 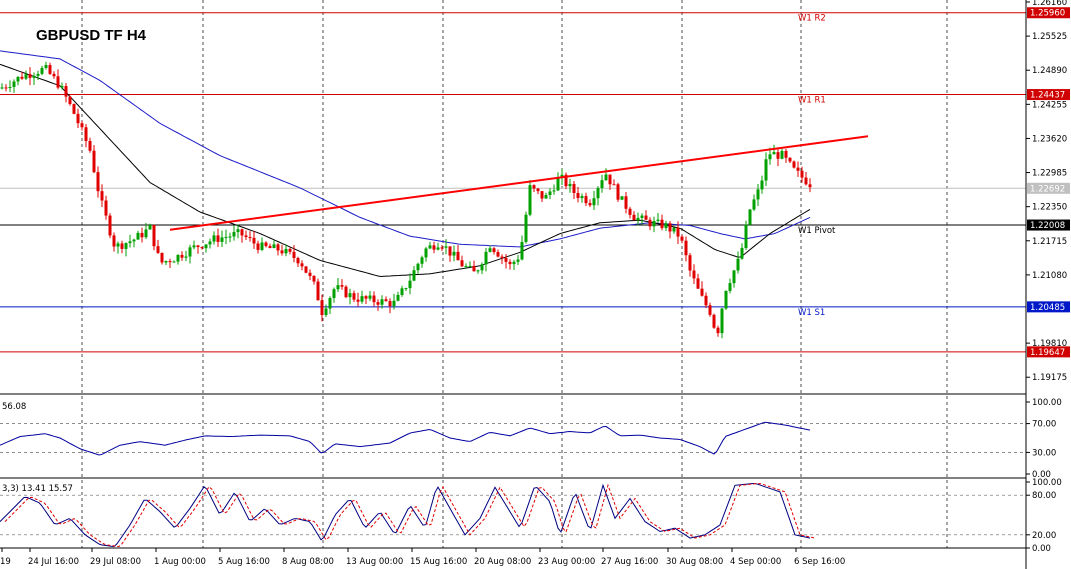 What do you see at coordinates (629, 562) in the screenshot?
I see `time-label-10: 27 Aug 16:00` at bounding box center [629, 562].